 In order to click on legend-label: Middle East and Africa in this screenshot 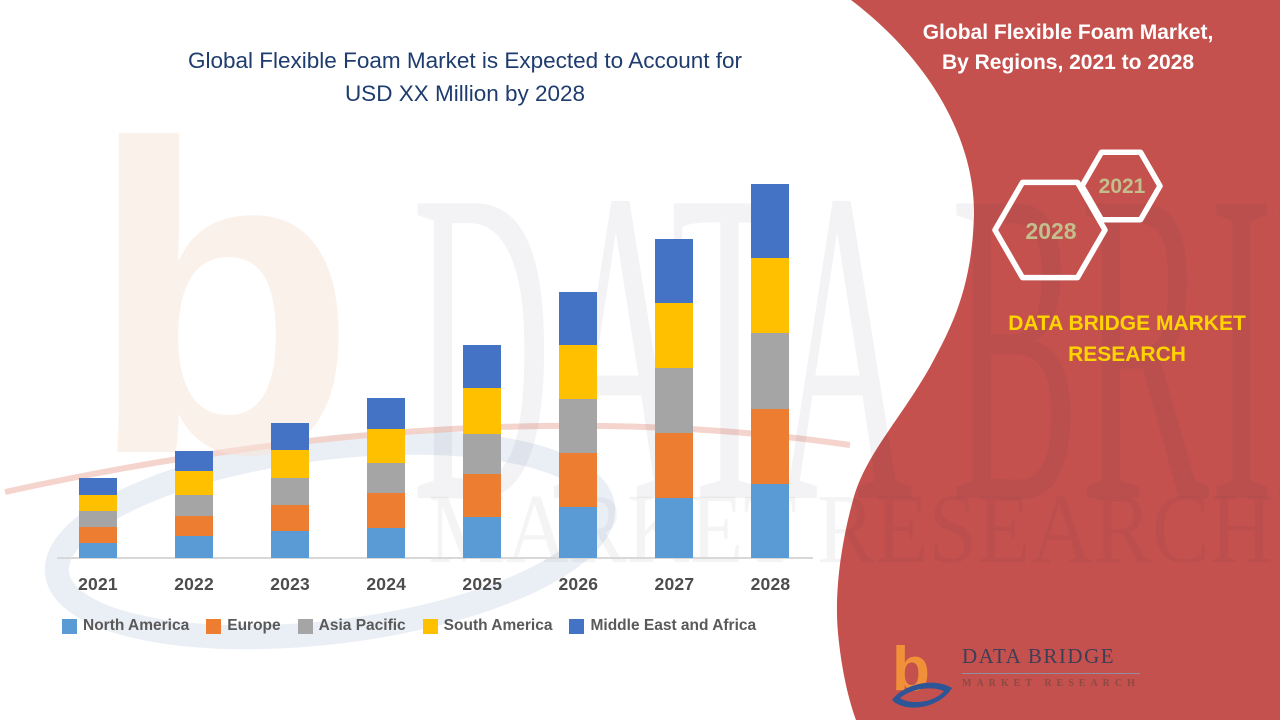, I will do `click(673, 625)`.